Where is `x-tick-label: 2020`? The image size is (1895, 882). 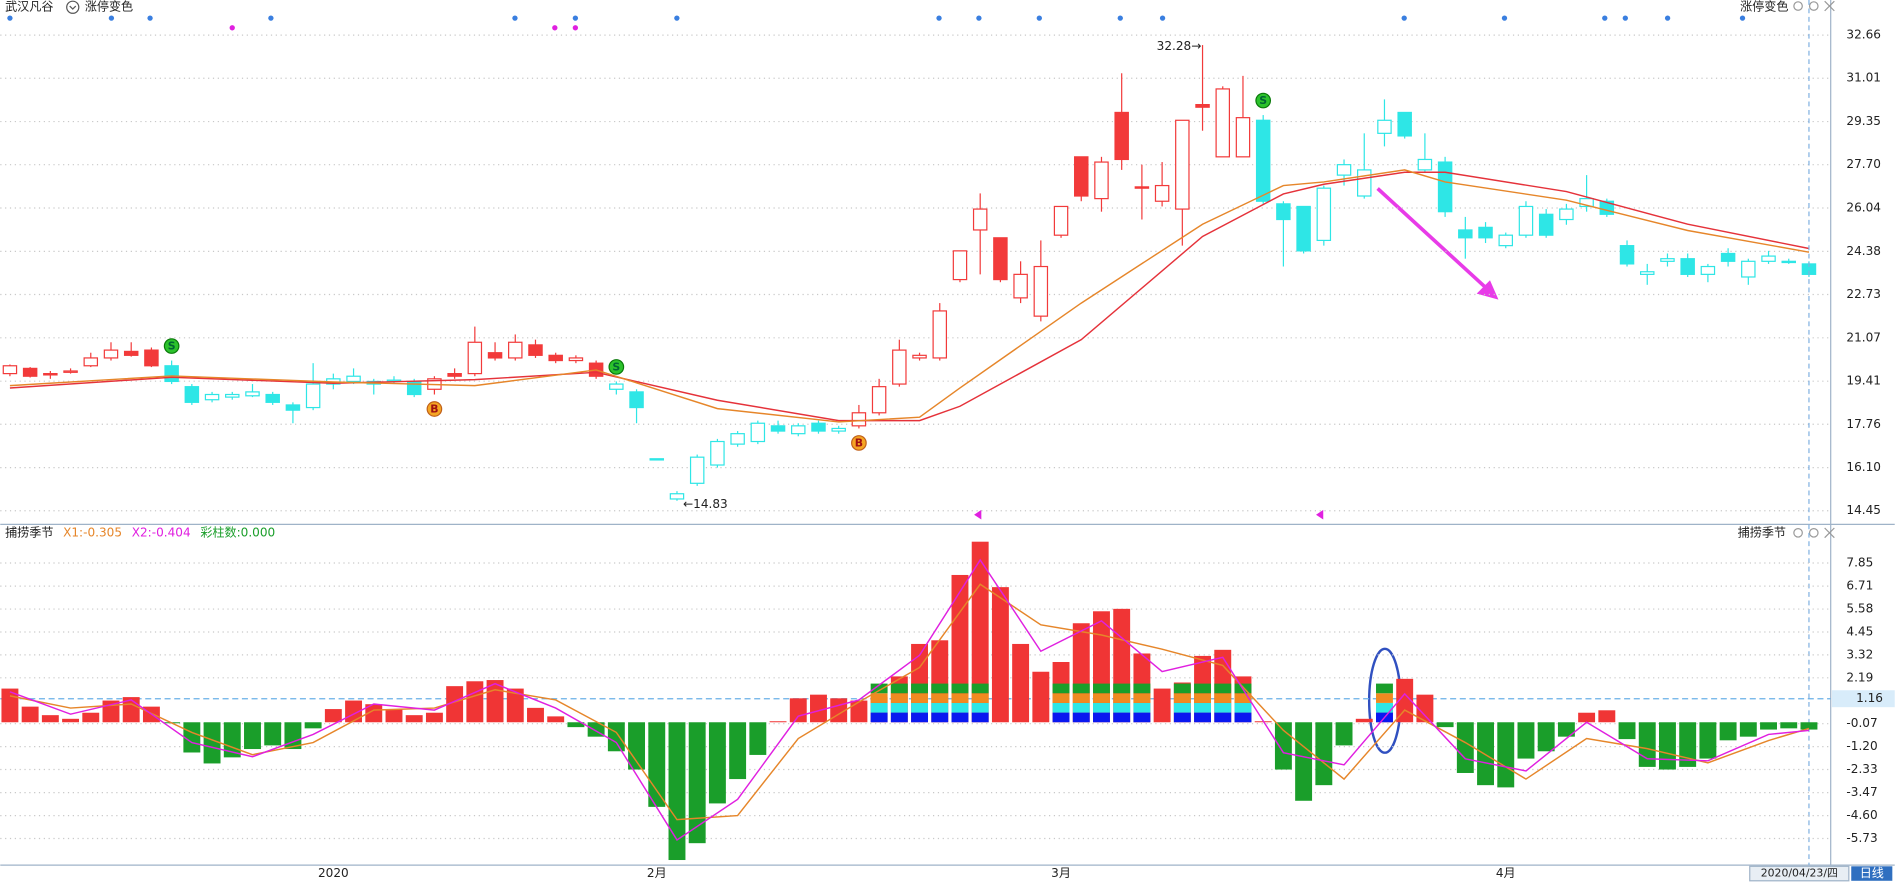
x-tick-label: 2020 is located at coordinates (333, 873).